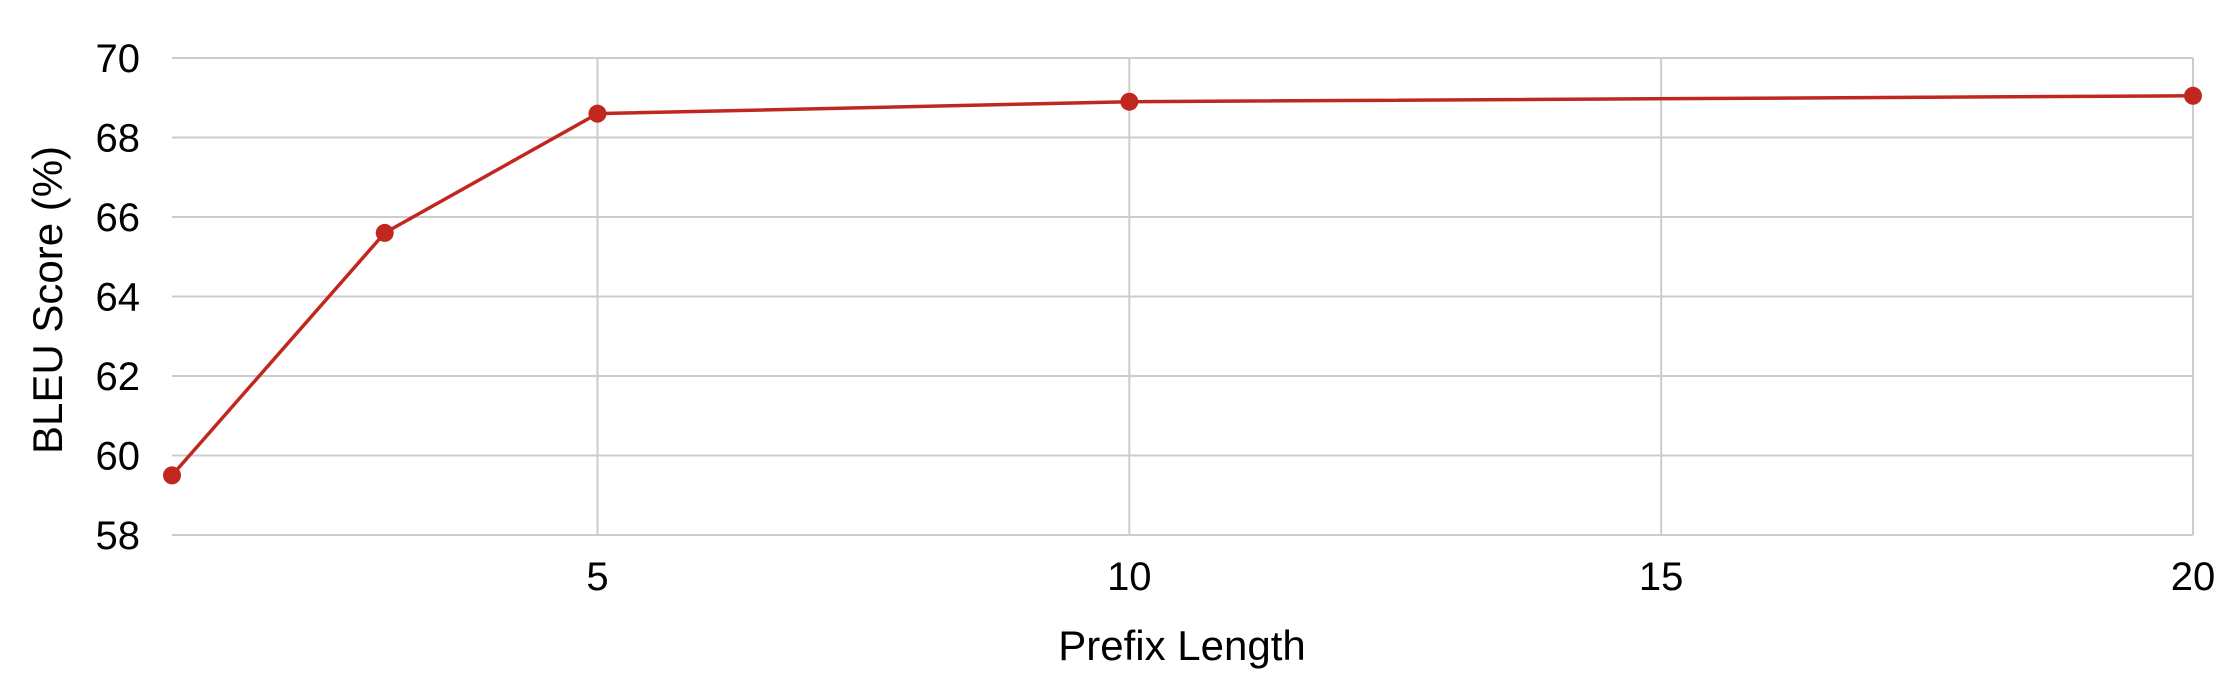 This screenshot has height=695, width=2228. I want to click on x-tick-label: 20, so click(2193, 577).